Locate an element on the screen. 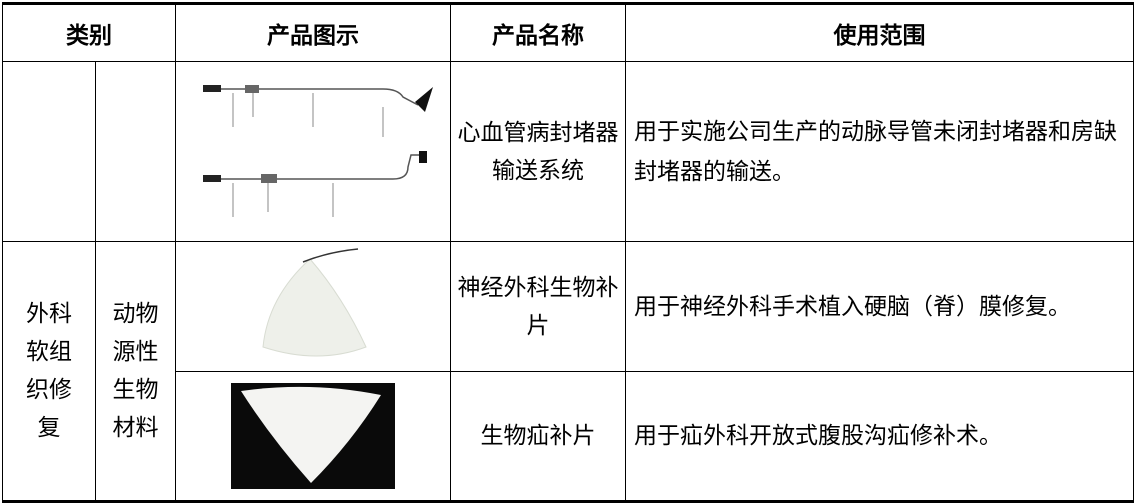 This screenshot has width=1136, height=504. patch-image is located at coordinates (314, 301).